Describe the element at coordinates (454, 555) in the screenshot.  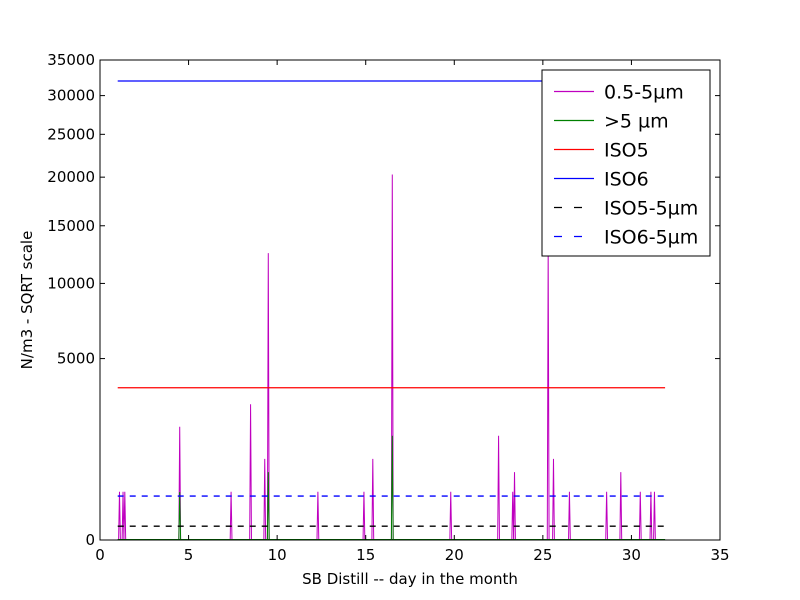
I see `x-tick-label: 20` at that location.